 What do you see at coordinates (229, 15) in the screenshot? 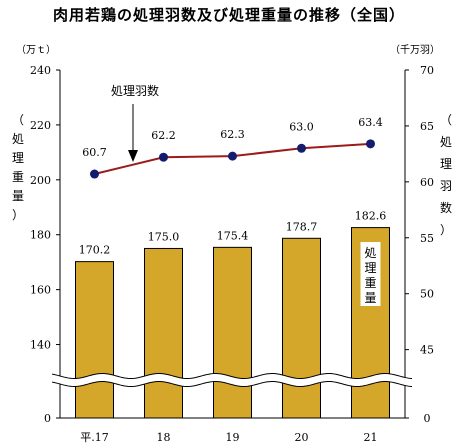
I see `chart-title: 肉用若鶏の処理羽数及び処理重量の推移（全国）` at bounding box center [229, 15].